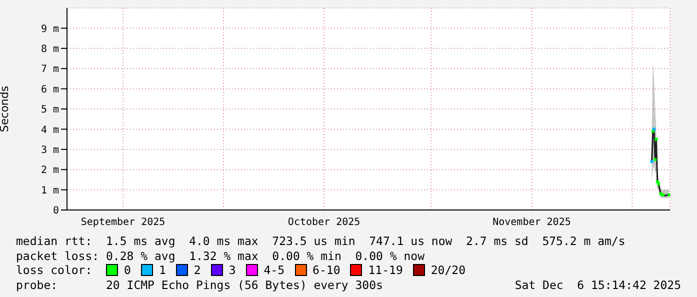 The height and width of the screenshot is (297, 697). Describe the element at coordinates (221, 255) in the screenshot. I see `text: packet loss: 0.28 % avg 1.32 % max 0.00 % min 0.00 % now` at that location.